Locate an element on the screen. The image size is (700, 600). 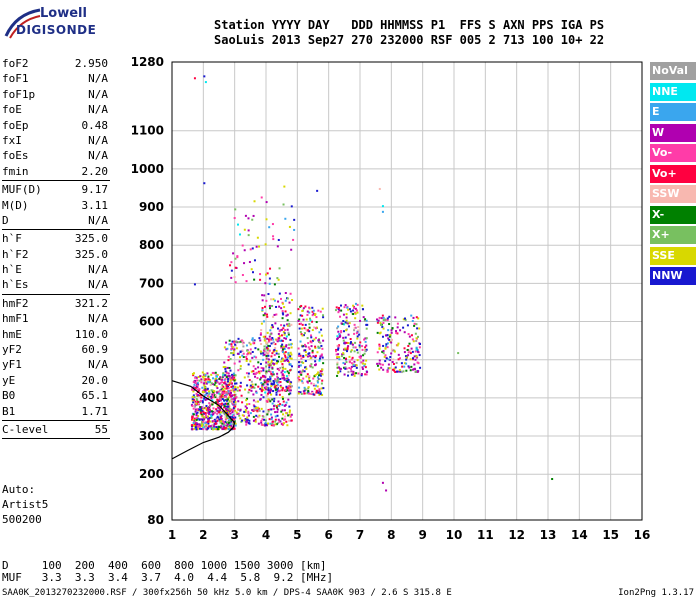
polarization-legend: NoVal NNE E W Vo- Vo+ SSW X- X+ SSE NNW is located at coordinates (673, 175).